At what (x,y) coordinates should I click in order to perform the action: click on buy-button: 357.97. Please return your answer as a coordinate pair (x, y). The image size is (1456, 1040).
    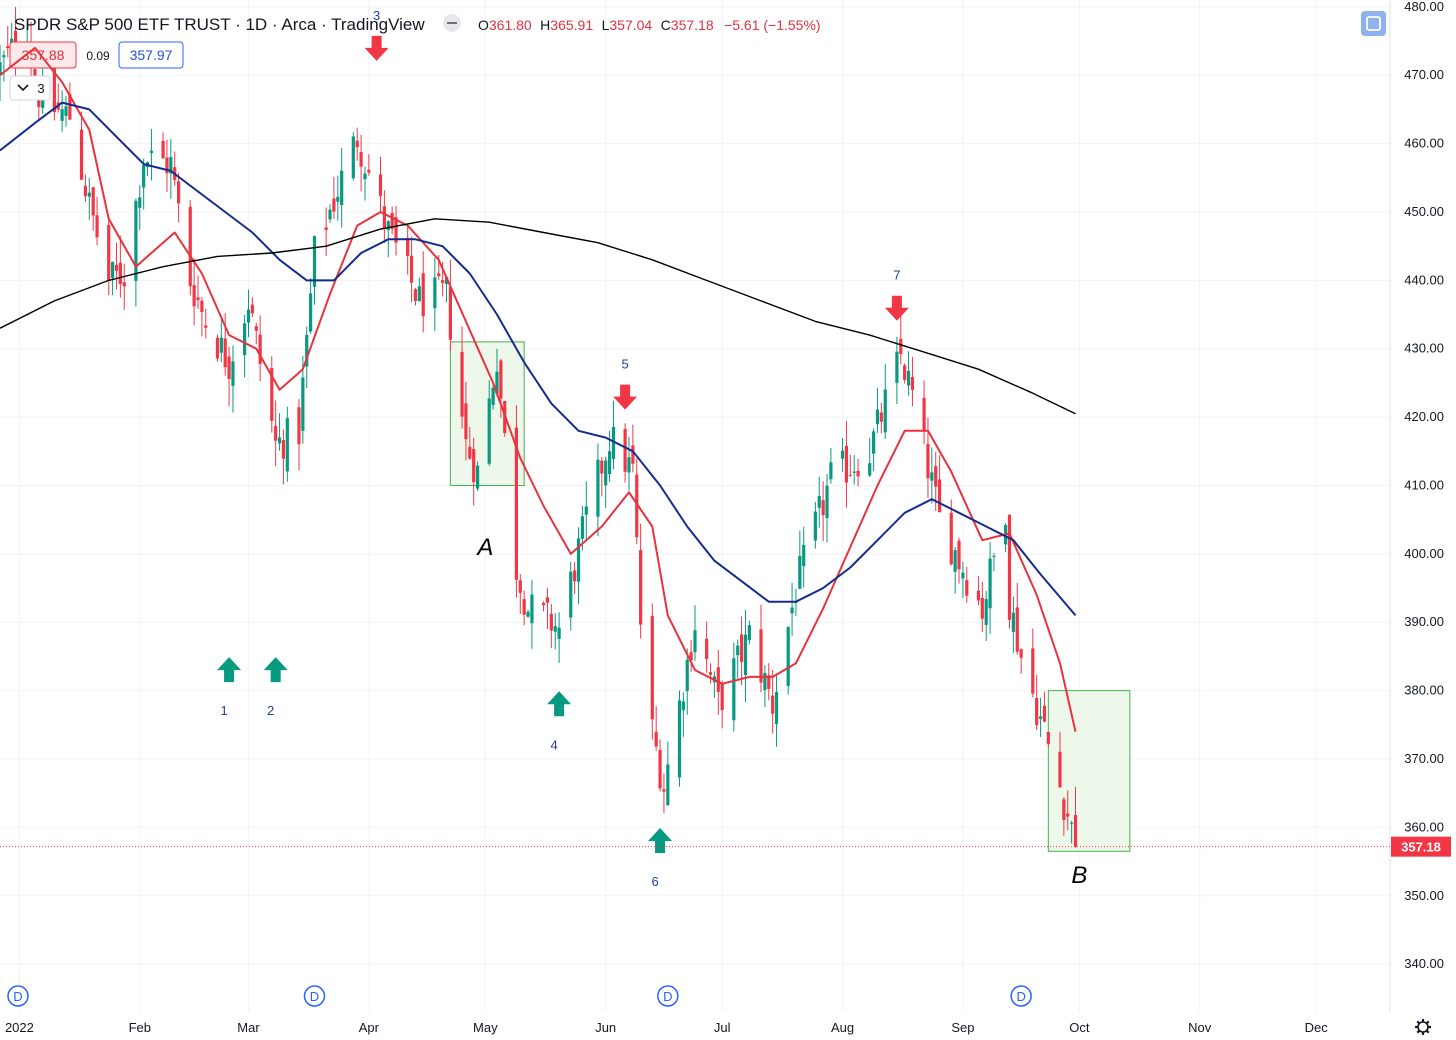
    Looking at the image, I should click on (151, 55).